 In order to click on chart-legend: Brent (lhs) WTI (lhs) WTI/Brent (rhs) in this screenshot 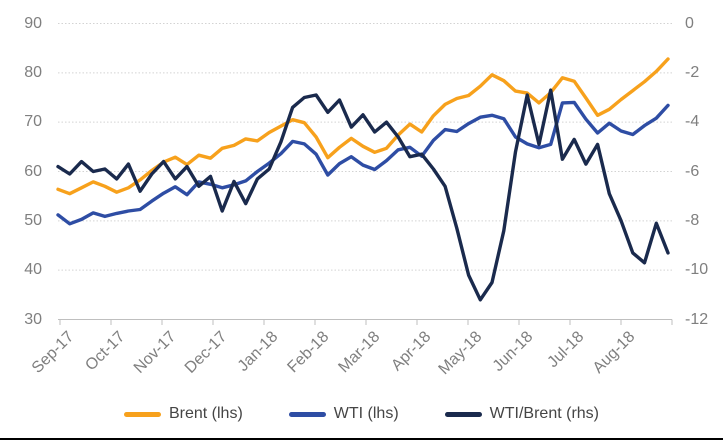, I will do `click(361, 414)`.